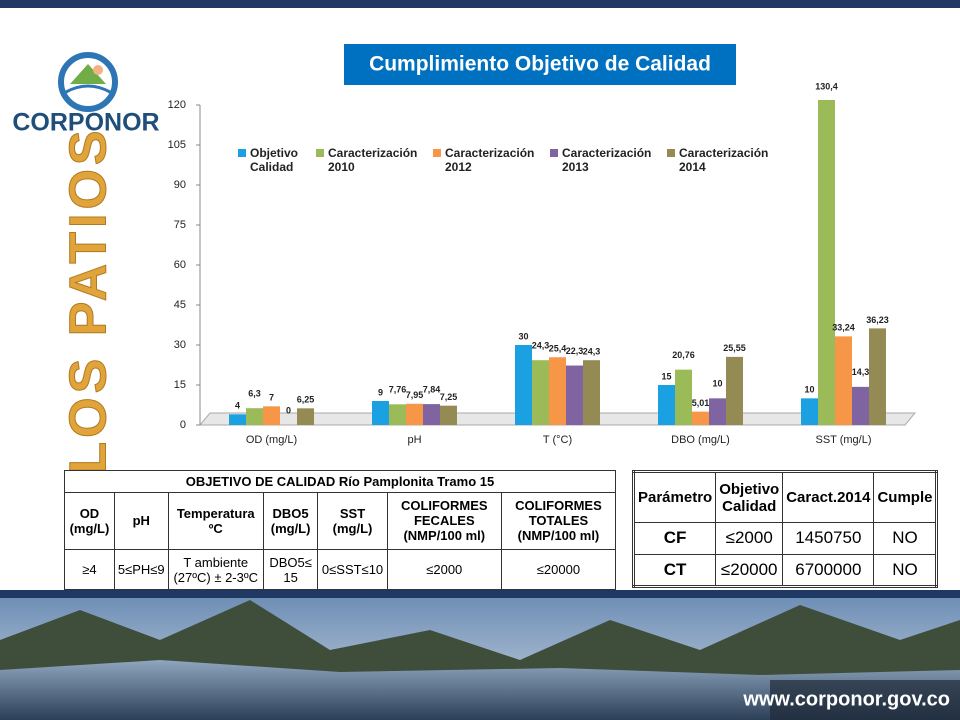 The height and width of the screenshot is (720, 960). Describe the element at coordinates (177, 145) in the screenshot. I see `y-tick-label: 105` at that location.